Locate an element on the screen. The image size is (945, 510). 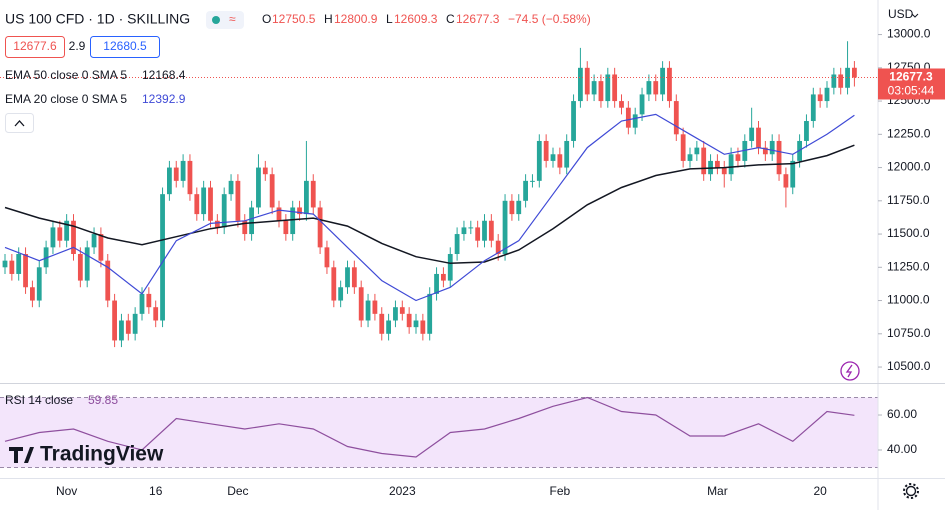
bid-price: 12677.6 is located at coordinates (35, 46).